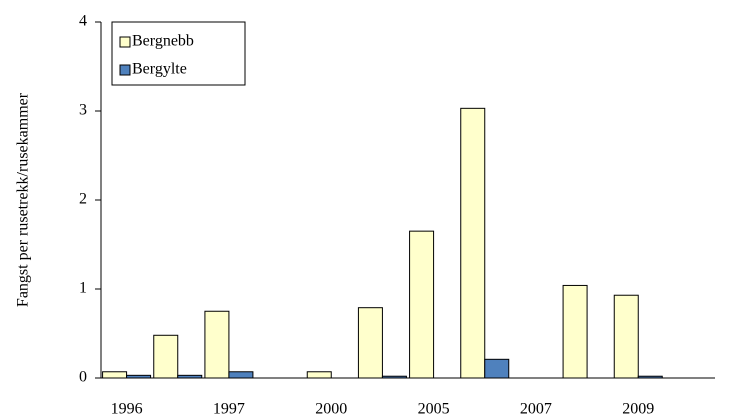  What do you see at coordinates (163, 41) in the screenshot?
I see `legend-label: Bergnebb` at bounding box center [163, 41].